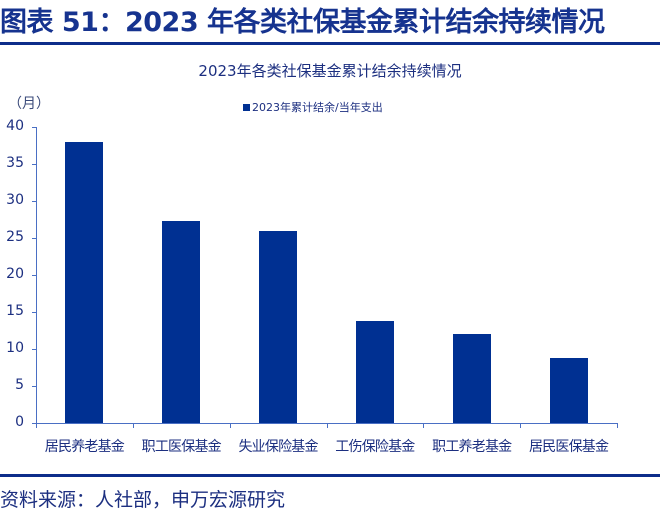 The height and width of the screenshot is (519, 660). Describe the element at coordinates (330, 475) in the screenshot. I see `source-divider` at that location.